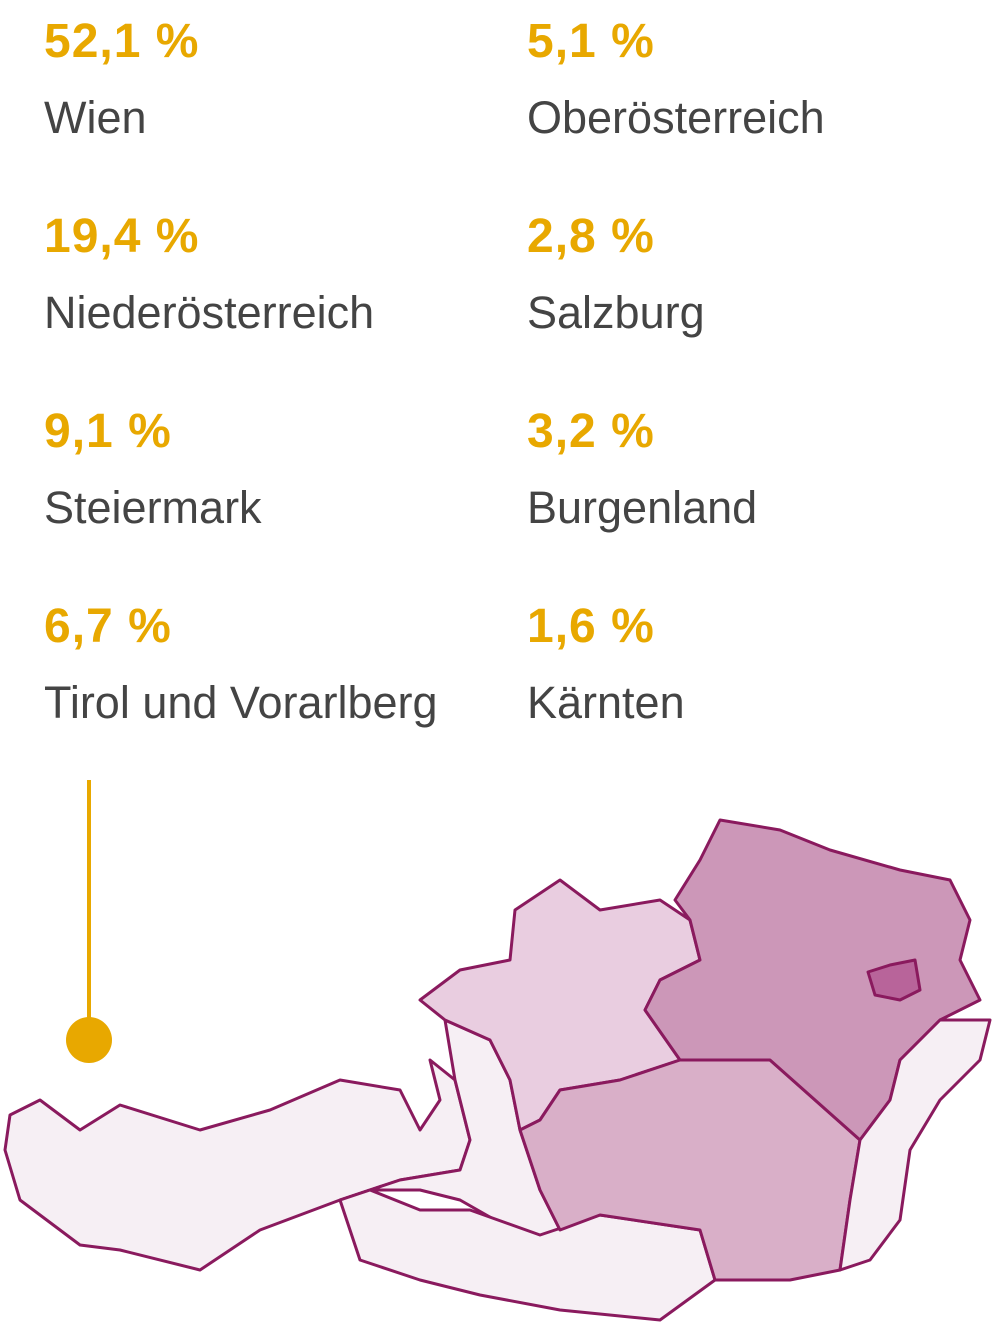 The height and width of the screenshot is (1344, 999). Describe the element at coordinates (755, 692) in the screenshot. I see `region-item: 1,6 % Kärnten` at that location.